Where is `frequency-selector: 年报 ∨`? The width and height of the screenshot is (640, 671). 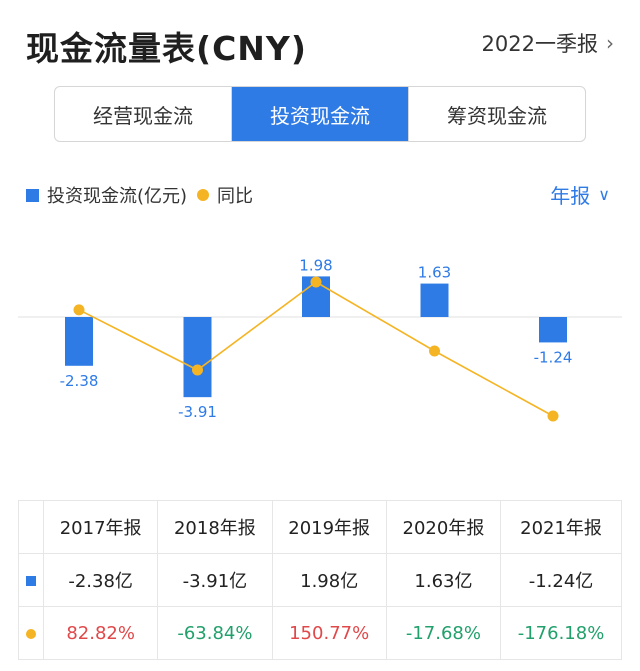 frequency-selector: 年报 ∨ is located at coordinates (580, 194).